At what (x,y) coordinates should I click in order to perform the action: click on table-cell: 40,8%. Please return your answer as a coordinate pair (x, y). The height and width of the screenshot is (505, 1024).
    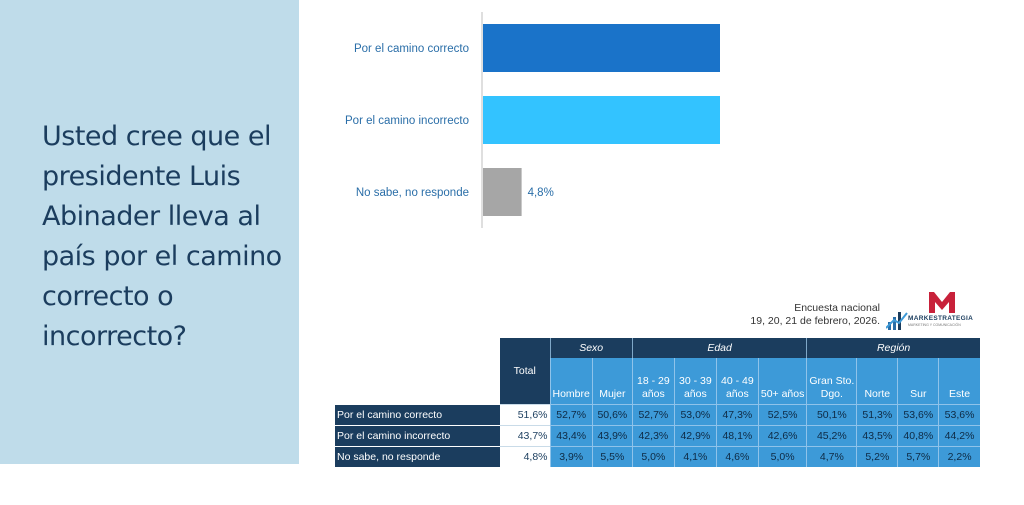
    Looking at the image, I should click on (918, 436).